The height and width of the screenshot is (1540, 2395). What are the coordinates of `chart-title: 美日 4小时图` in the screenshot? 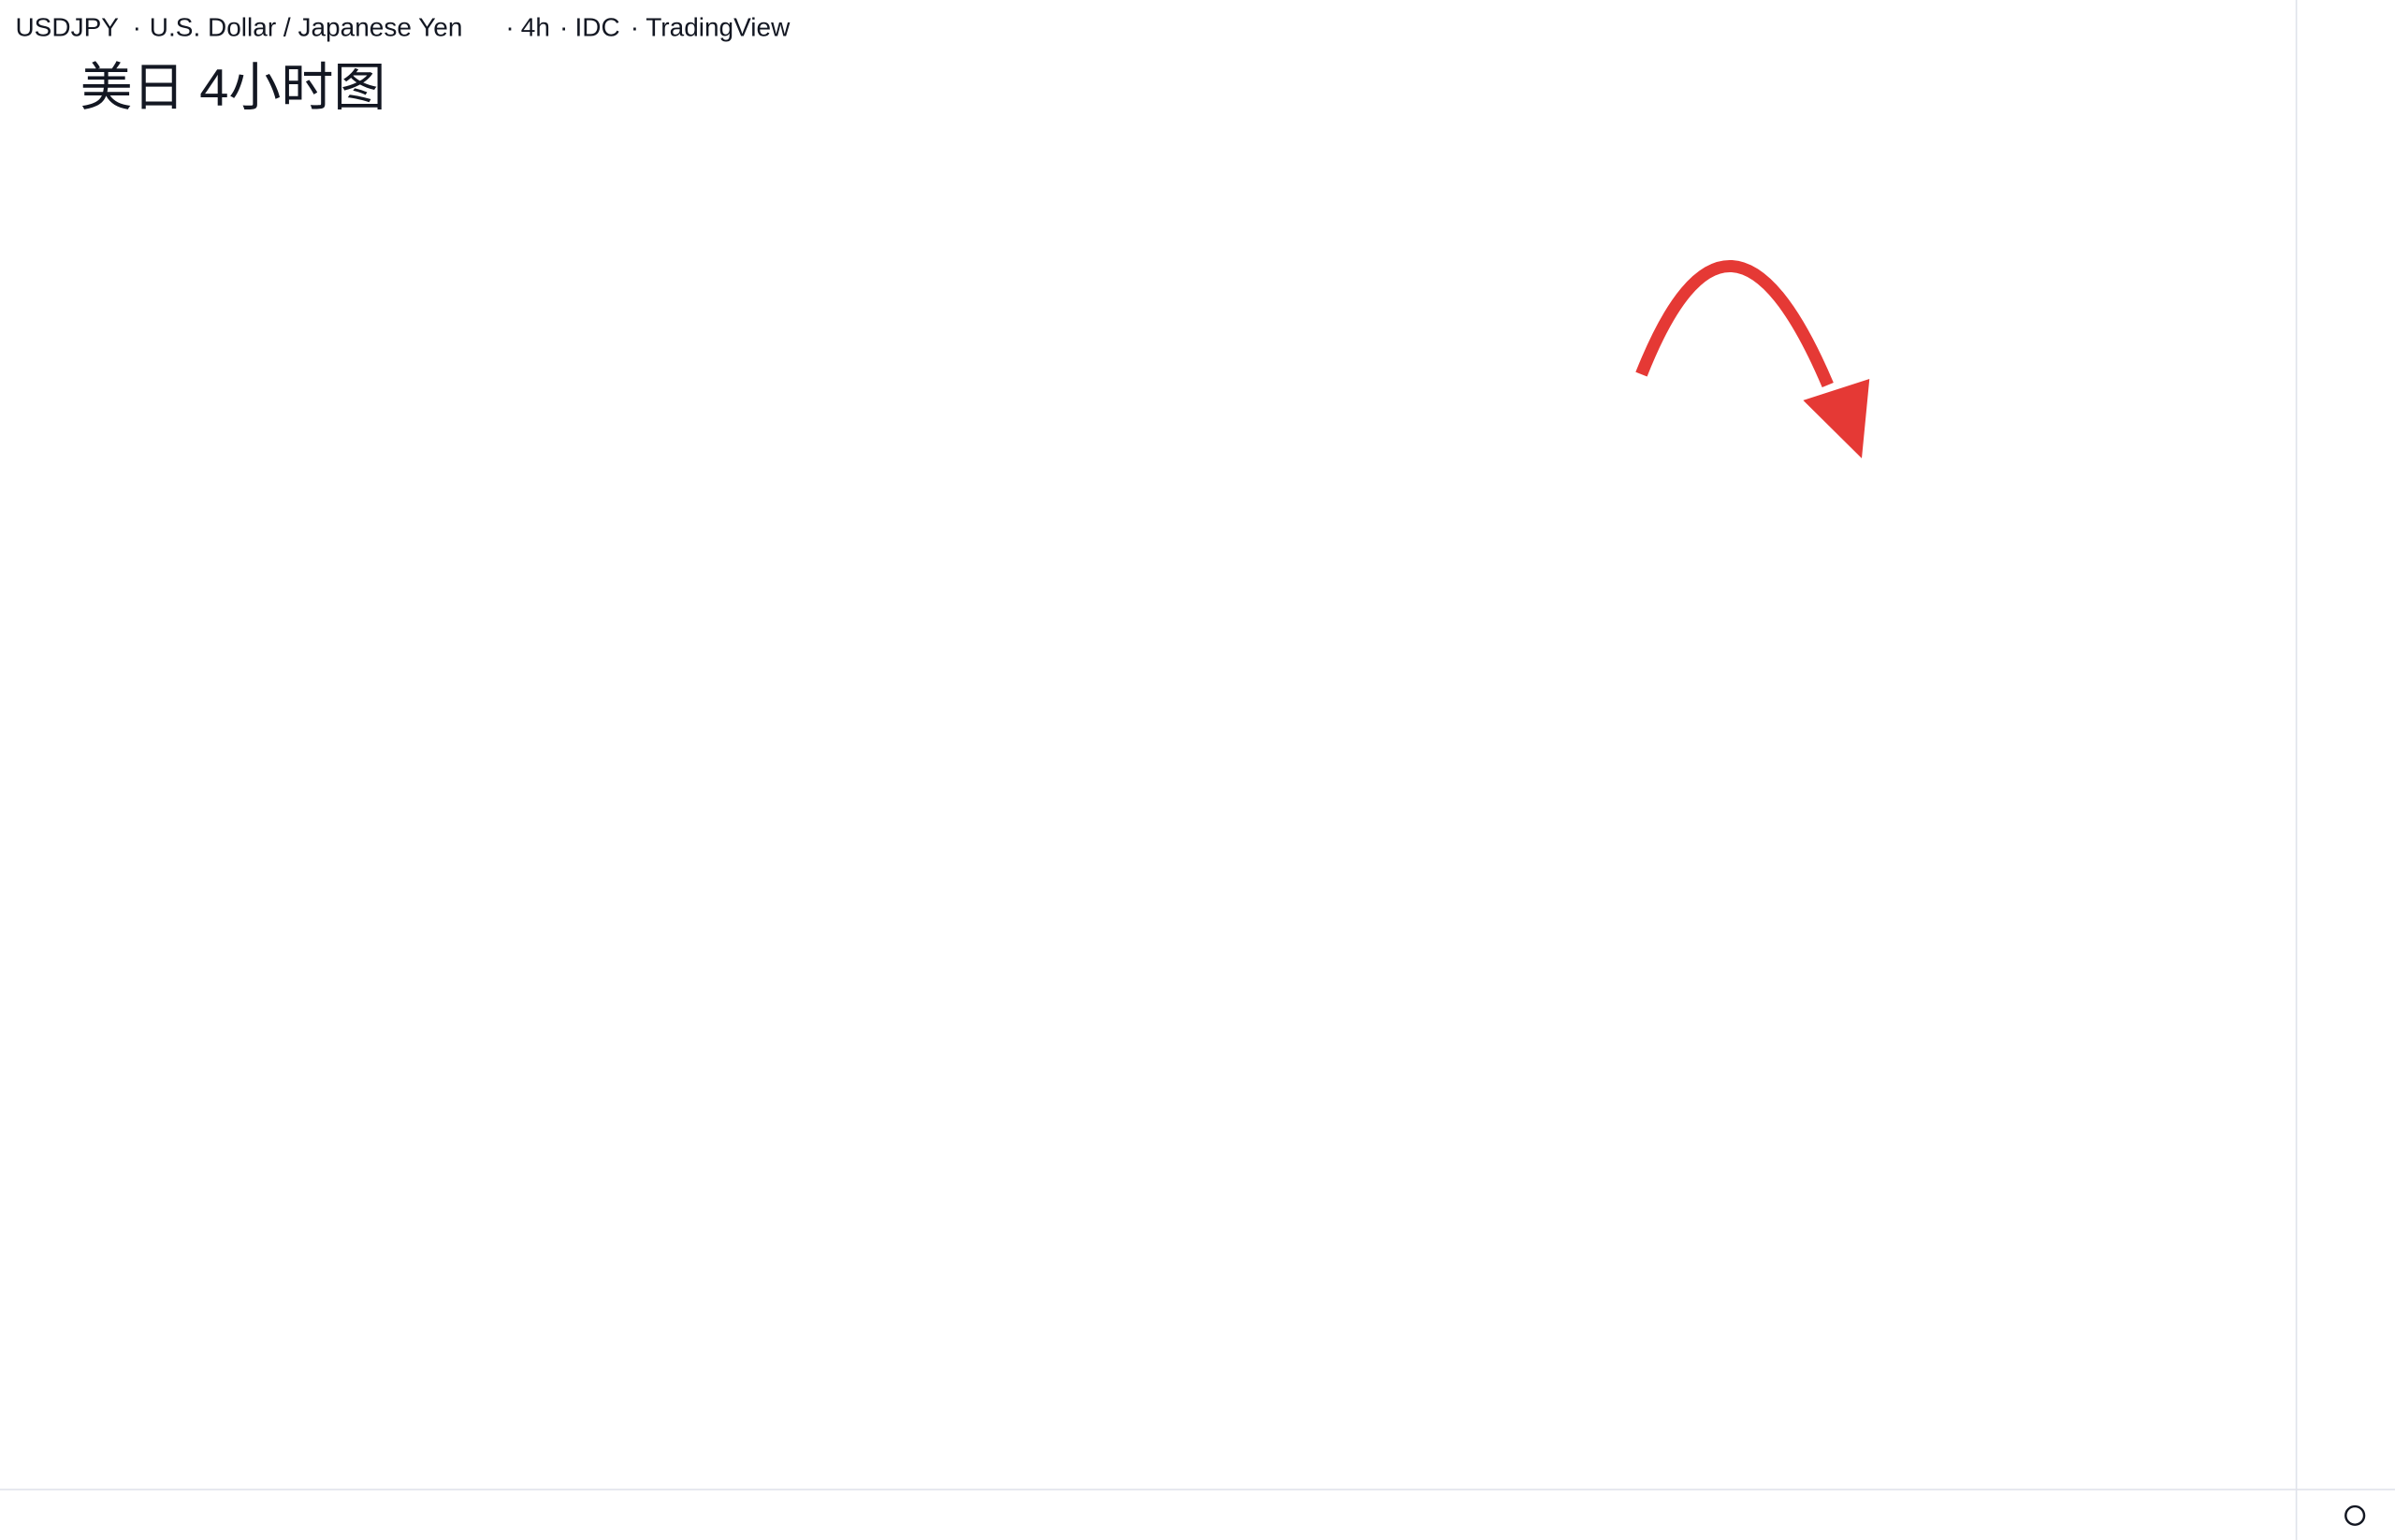 It's located at (233, 88).